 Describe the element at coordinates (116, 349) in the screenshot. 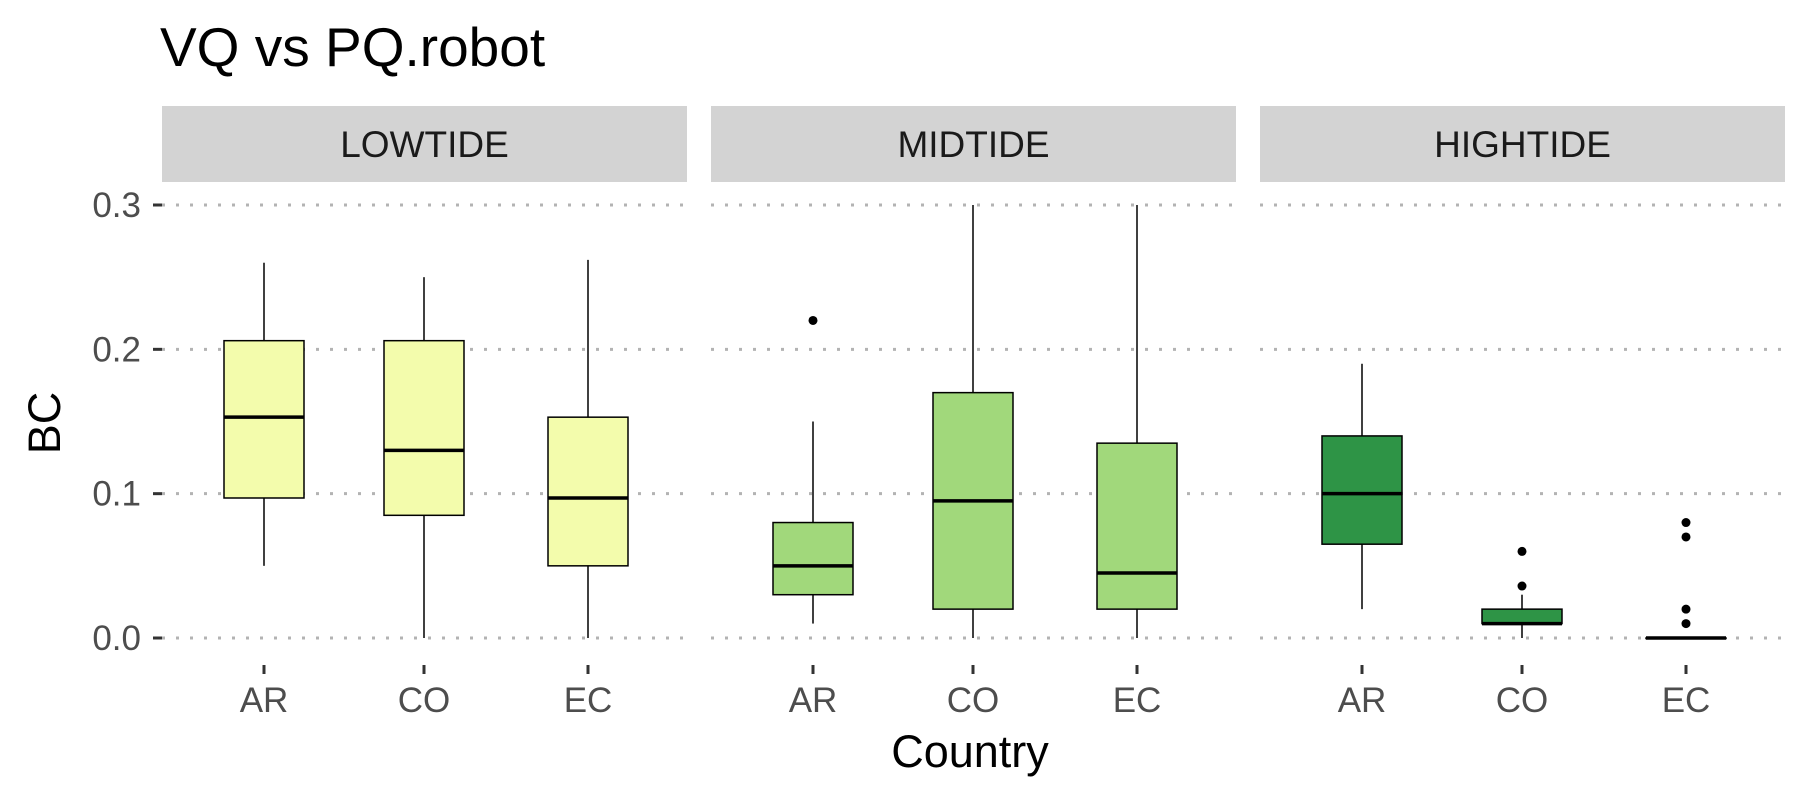

I see `y-tick-label: 0.2` at that location.